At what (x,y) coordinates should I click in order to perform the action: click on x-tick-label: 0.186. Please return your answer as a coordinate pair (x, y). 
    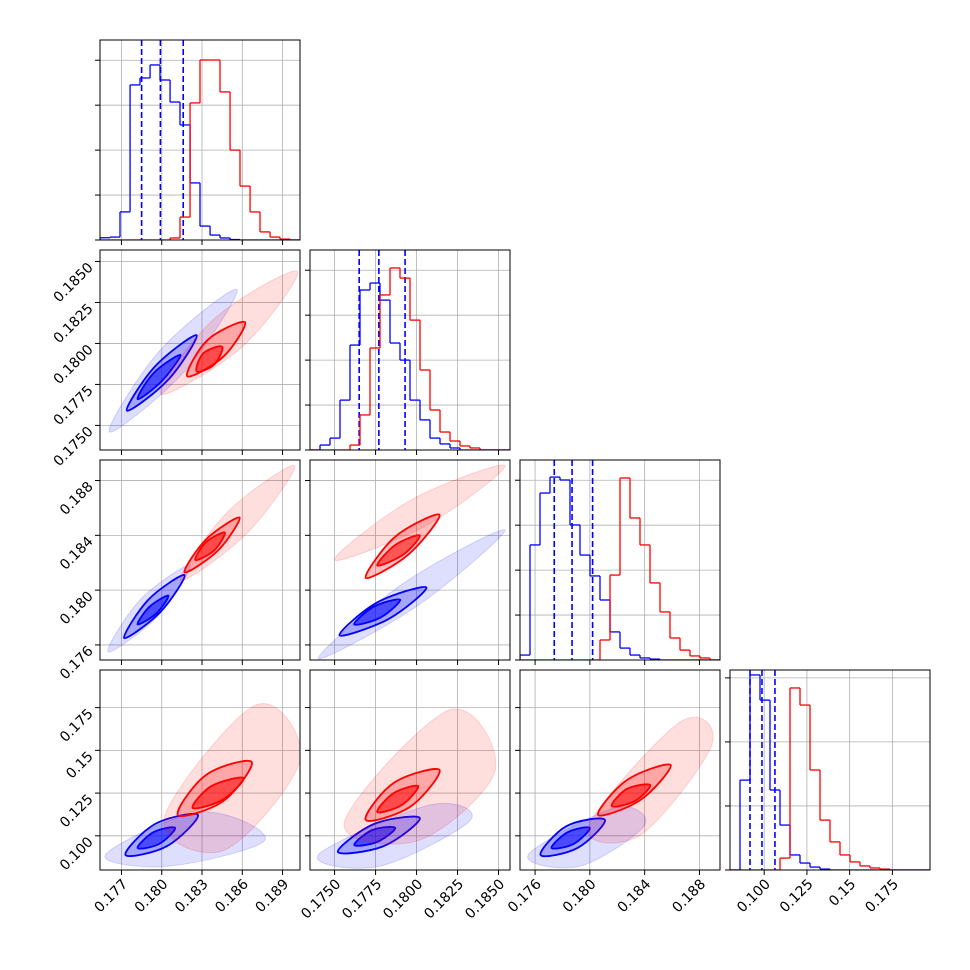
    Looking at the image, I should click on (232, 896).